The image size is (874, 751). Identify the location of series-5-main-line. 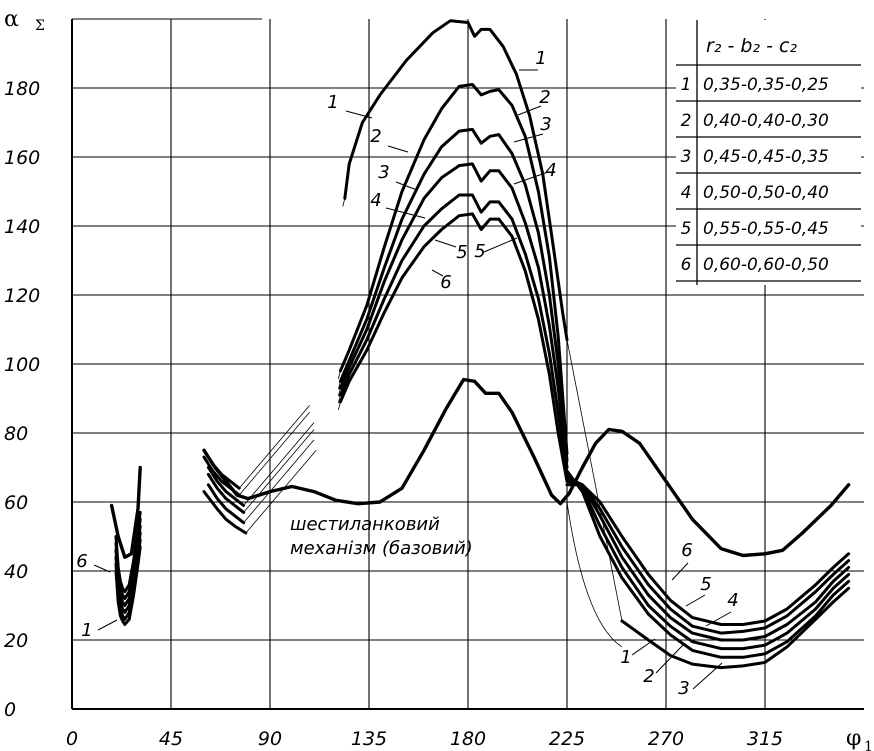
(453, 334).